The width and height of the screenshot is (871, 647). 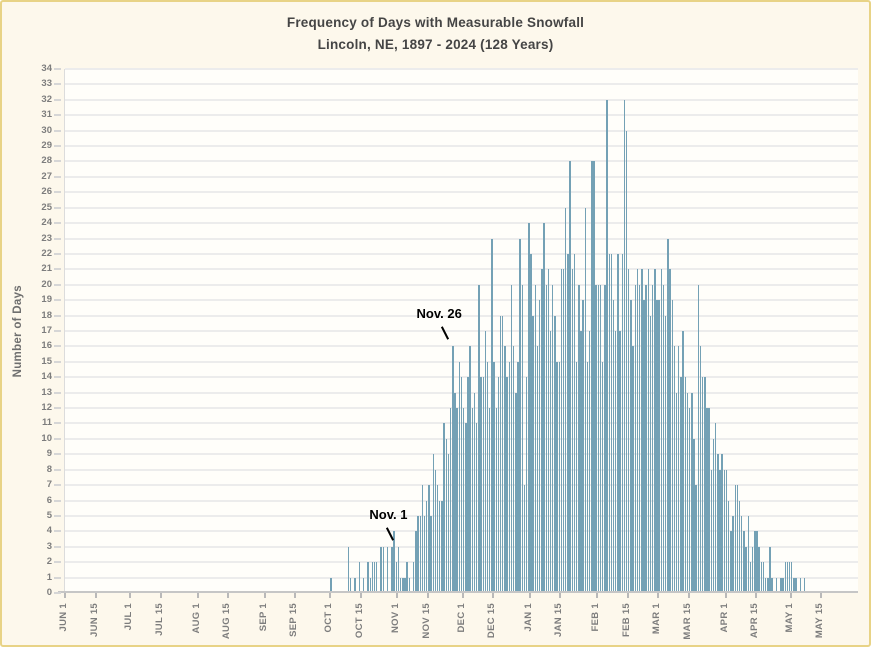 What do you see at coordinates (46, 423) in the screenshot?
I see `y-tick-label: 11` at bounding box center [46, 423].